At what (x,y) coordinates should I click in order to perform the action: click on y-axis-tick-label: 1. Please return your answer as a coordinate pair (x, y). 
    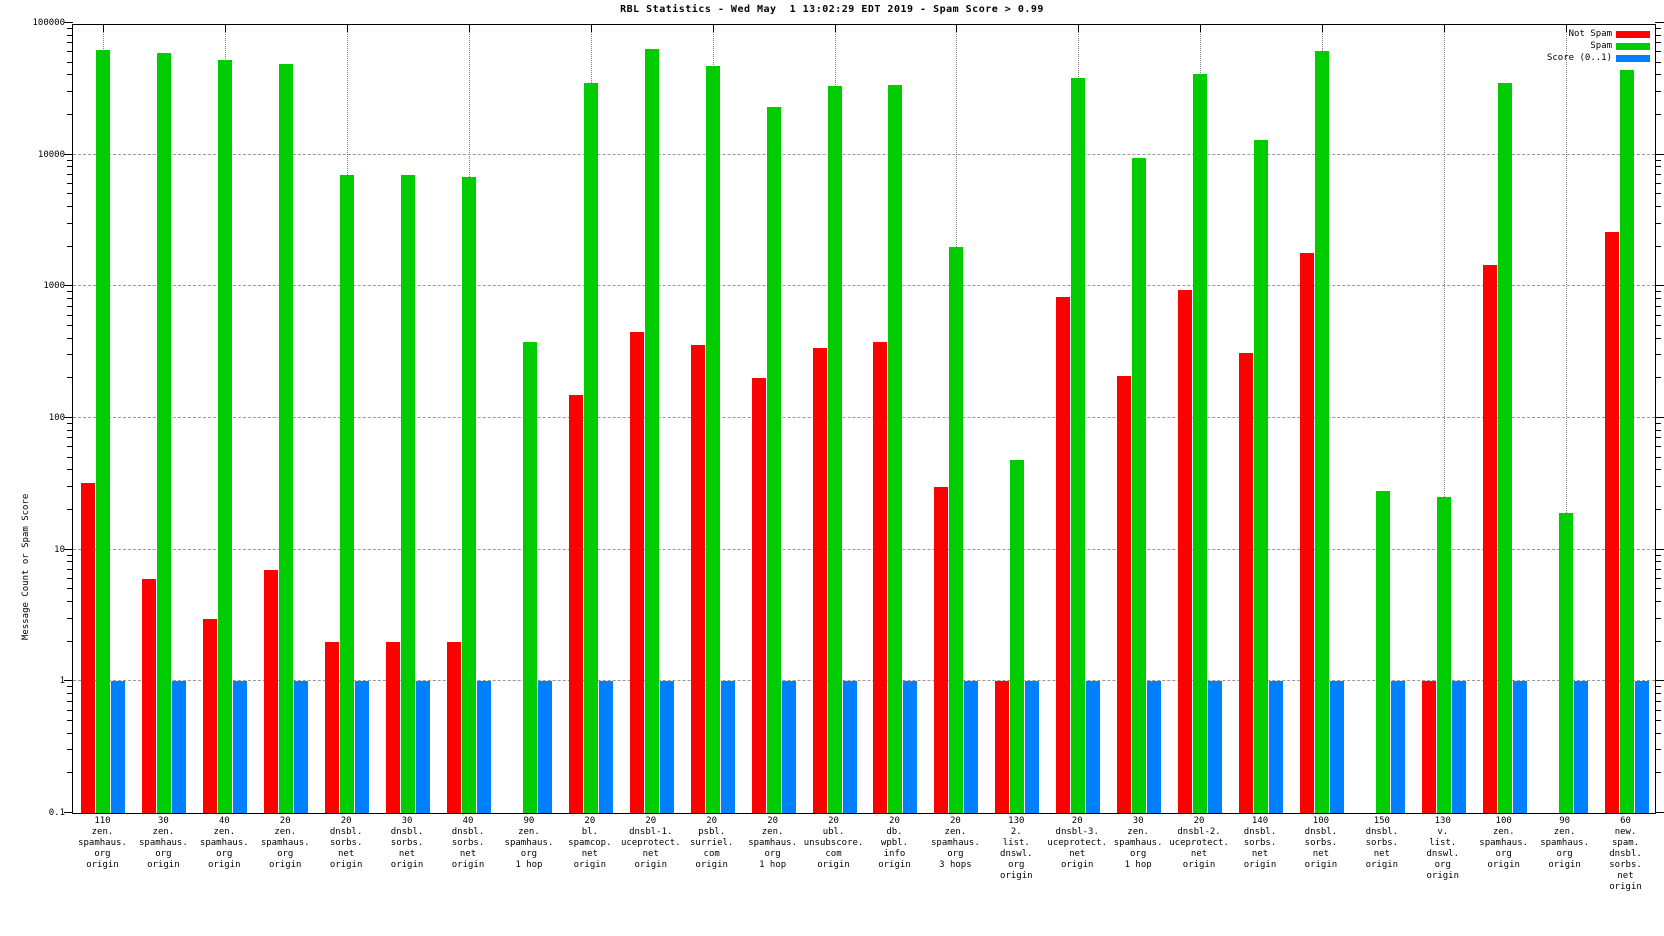
    Looking at the image, I should click on (62, 681).